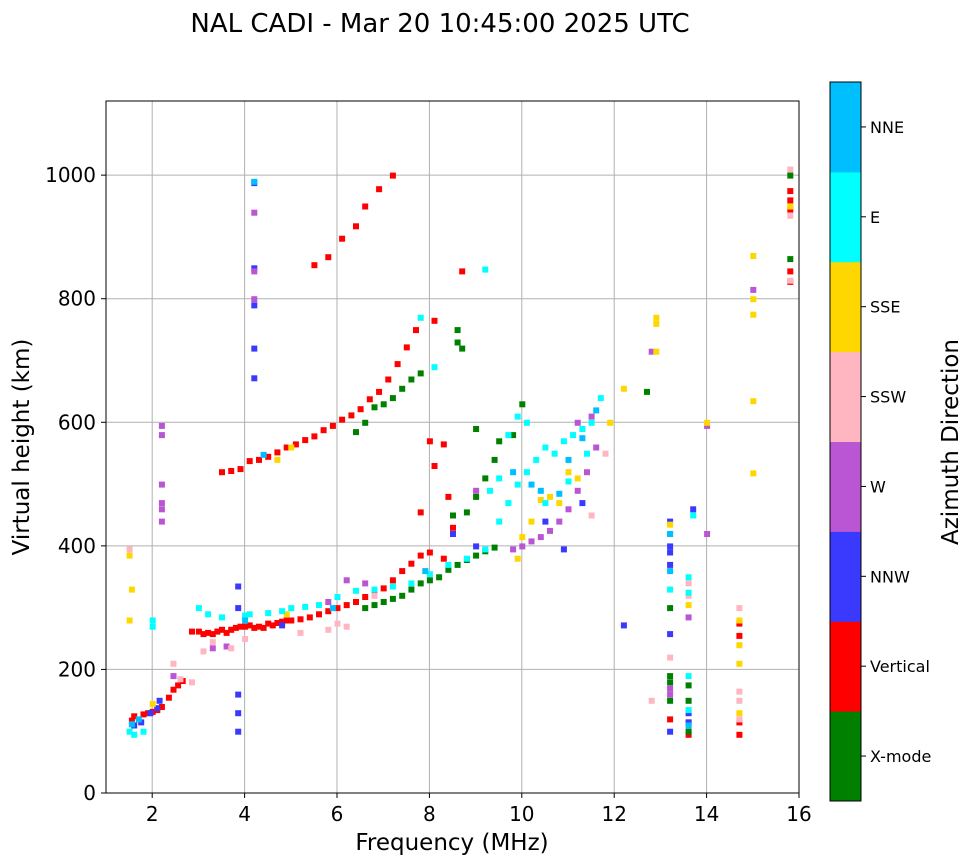 The image size is (972, 865). Describe the element at coordinates (77, 422) in the screenshot. I see `y-tick-label: 600` at that location.